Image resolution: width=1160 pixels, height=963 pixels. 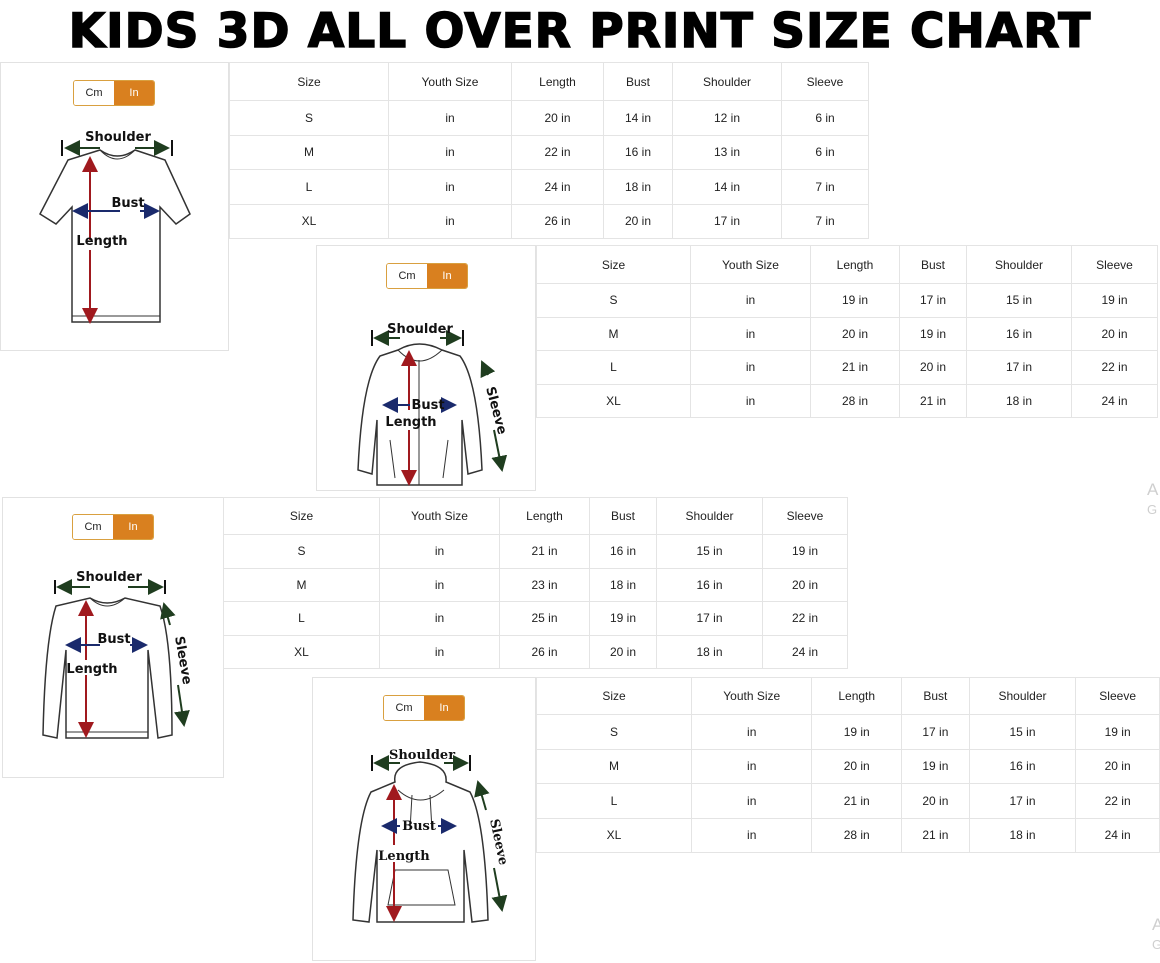 What do you see at coordinates (825, 118) in the screenshot?
I see `table-cell: 6 in` at bounding box center [825, 118].